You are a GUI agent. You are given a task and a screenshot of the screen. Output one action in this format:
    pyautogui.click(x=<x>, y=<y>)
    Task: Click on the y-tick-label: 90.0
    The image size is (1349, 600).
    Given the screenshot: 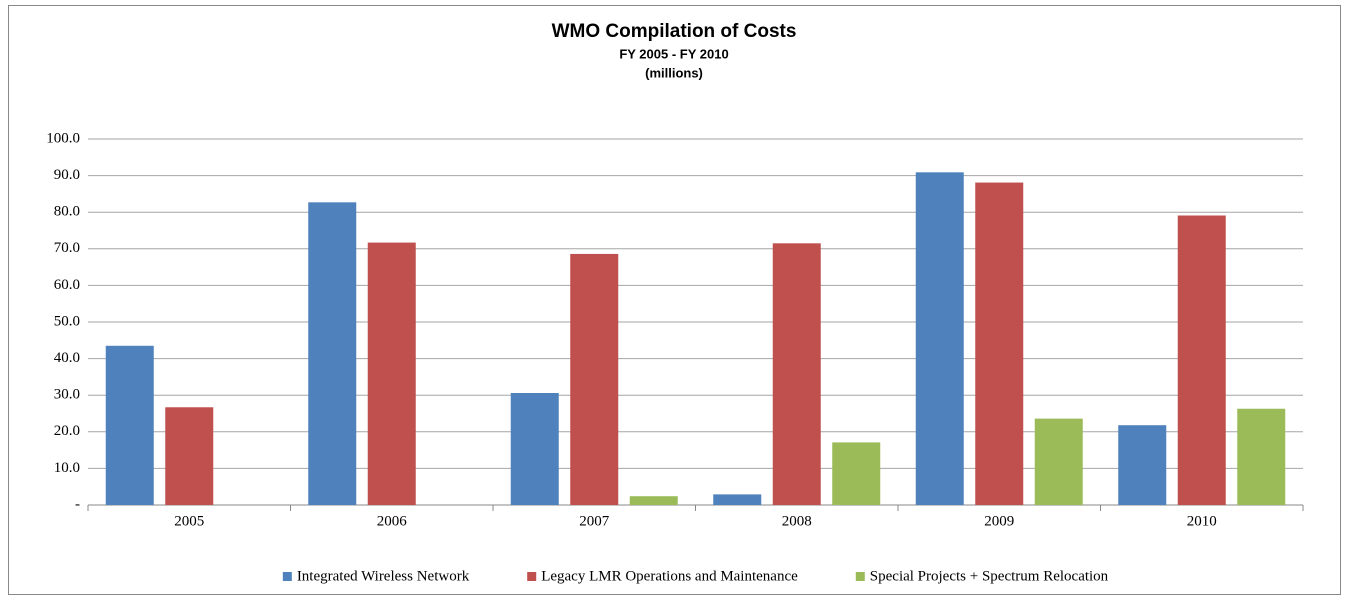 What is the action you would take?
    pyautogui.click(x=67, y=175)
    